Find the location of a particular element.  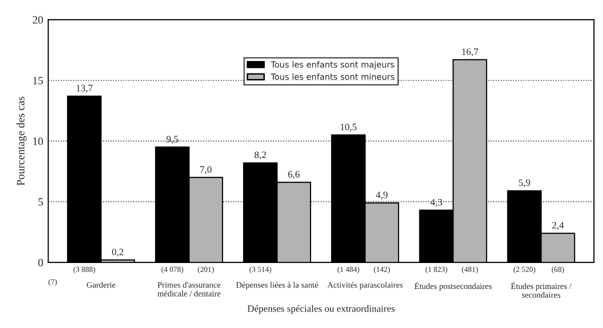

legend-label: Tous les enfants sont mineurs is located at coordinates (332, 76).